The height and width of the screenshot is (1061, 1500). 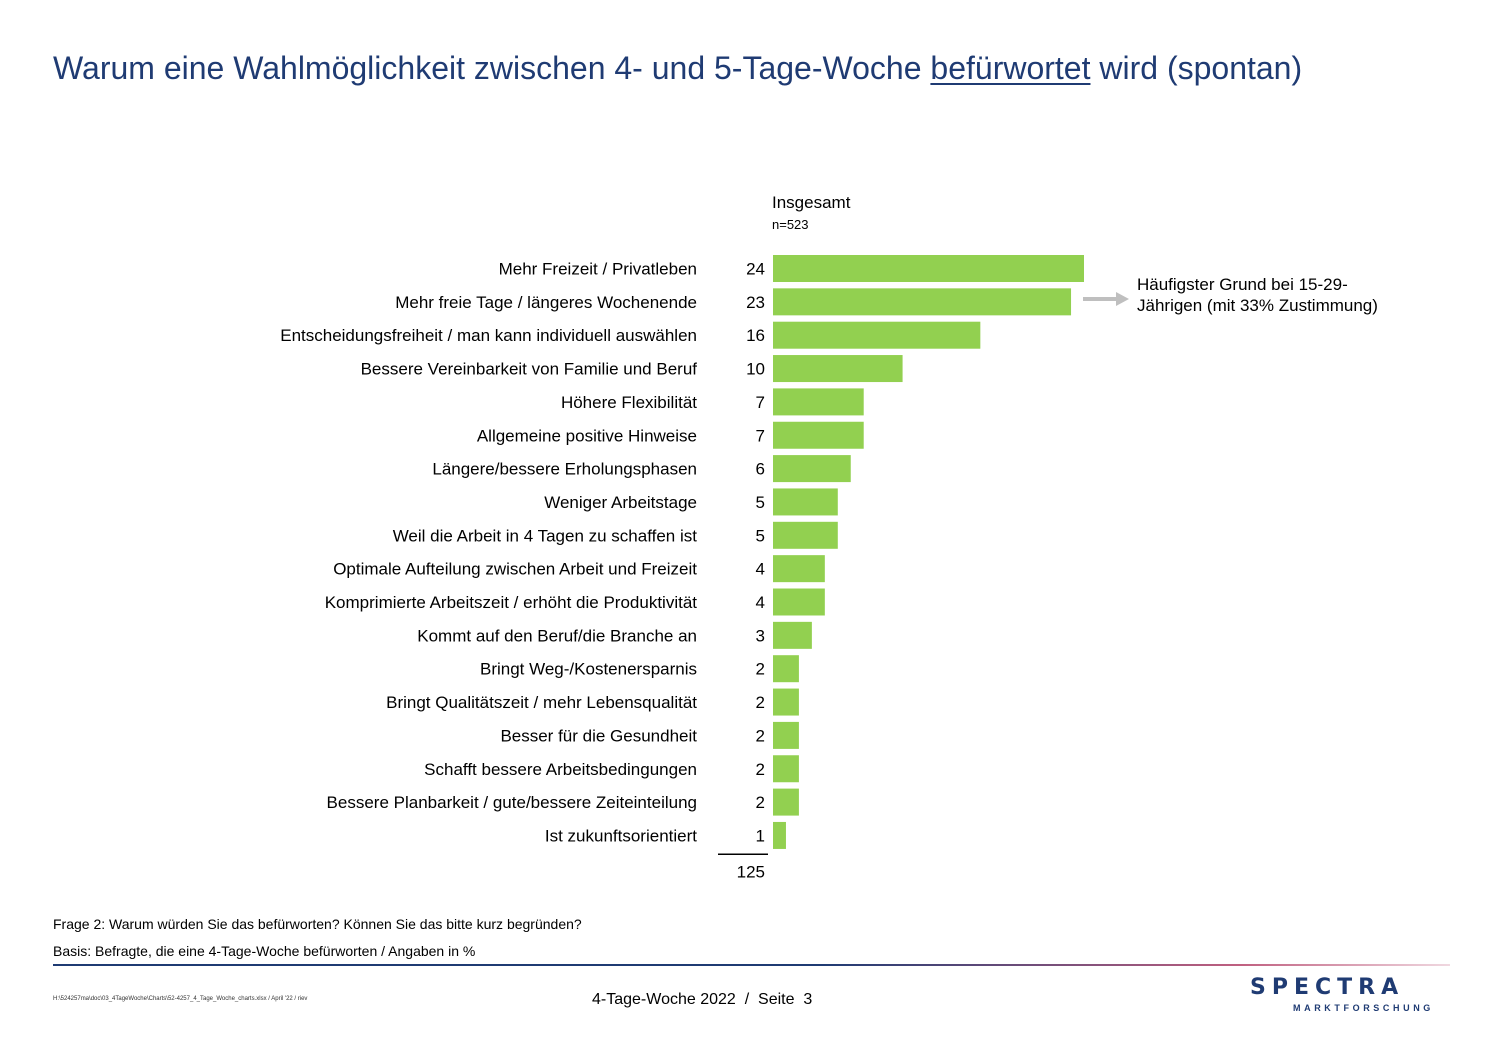 I want to click on logo-wordmark: SPECTRA, so click(x=1327, y=987).